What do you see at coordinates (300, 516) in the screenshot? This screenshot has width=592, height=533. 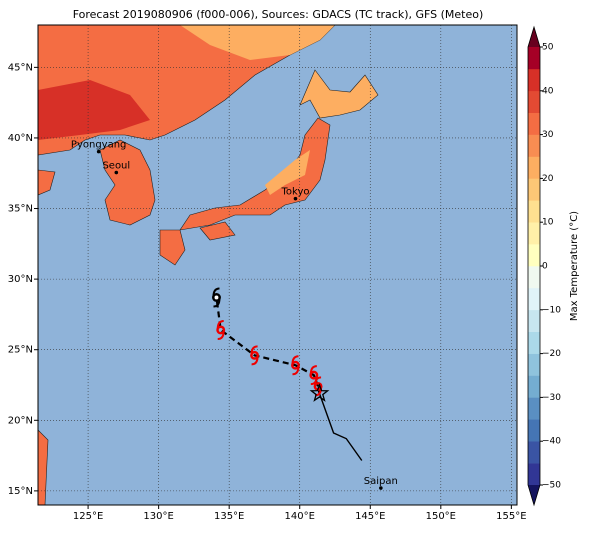 I see `lon-tick-label: 140°E` at bounding box center [300, 516].